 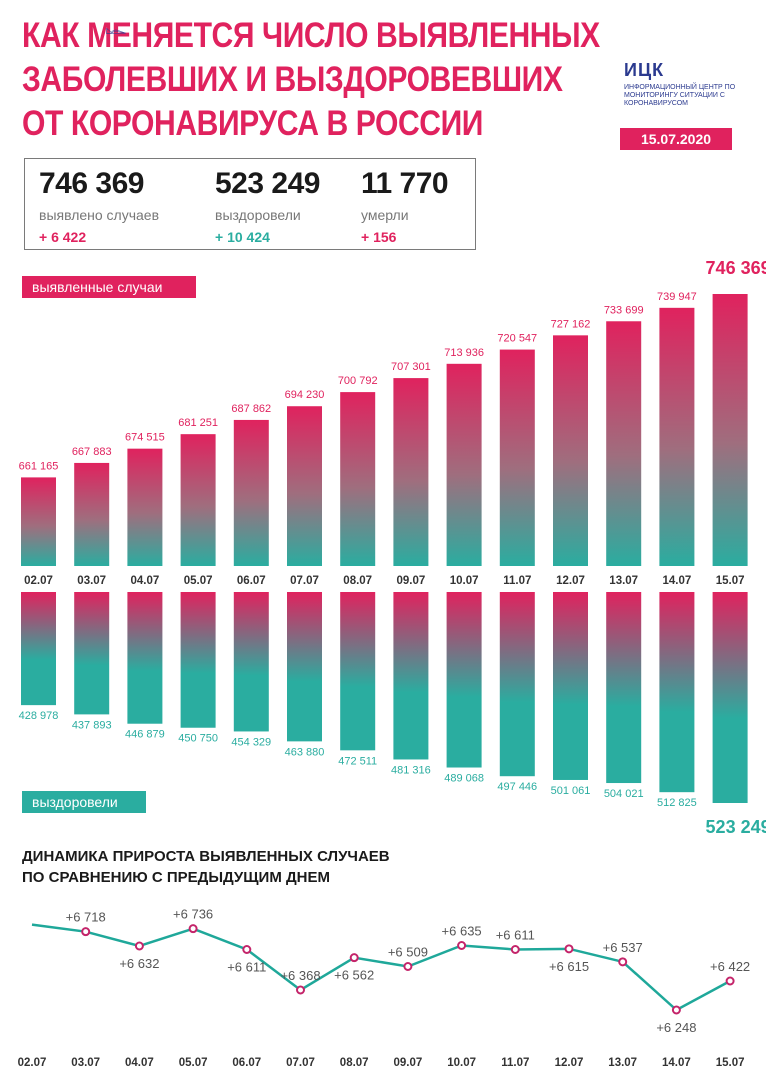 I want to click on date-tick-label: 03.07, so click(x=91, y=581).